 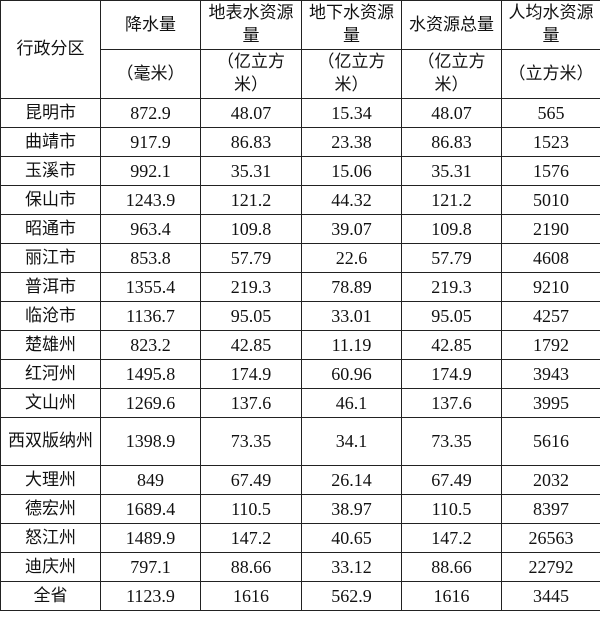 What do you see at coordinates (251, 538) in the screenshot?
I see `value-cell: 147.2` at bounding box center [251, 538].